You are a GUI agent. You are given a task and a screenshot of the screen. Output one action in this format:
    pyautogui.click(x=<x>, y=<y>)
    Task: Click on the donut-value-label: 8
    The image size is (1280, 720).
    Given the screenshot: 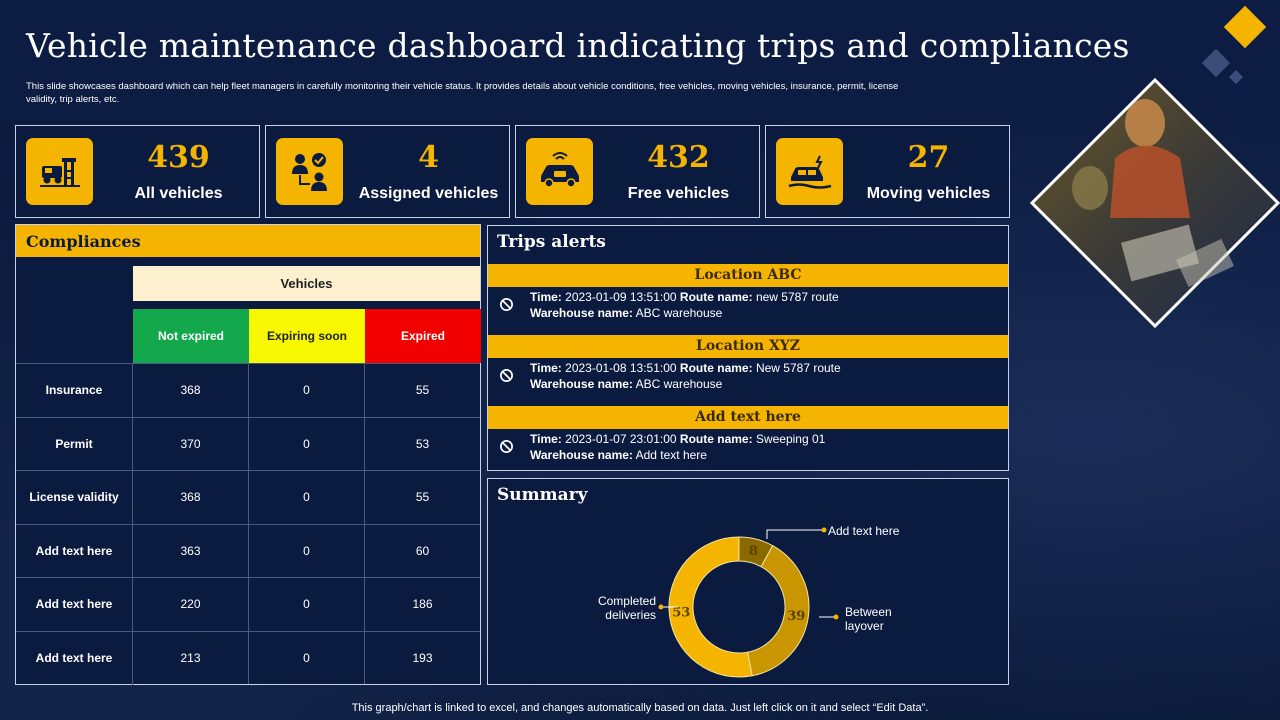 What is the action you would take?
    pyautogui.click(x=753, y=551)
    